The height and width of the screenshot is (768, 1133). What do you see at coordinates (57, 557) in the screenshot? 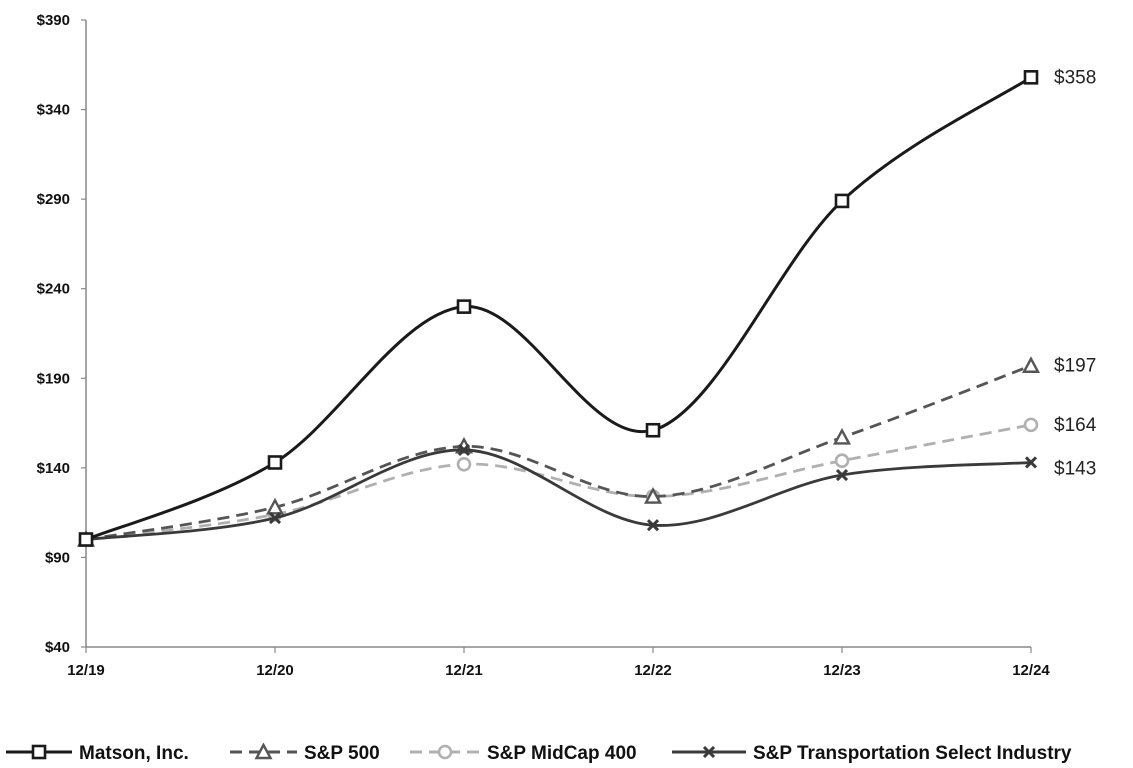
I see `y-tick-label: $90` at bounding box center [57, 557].